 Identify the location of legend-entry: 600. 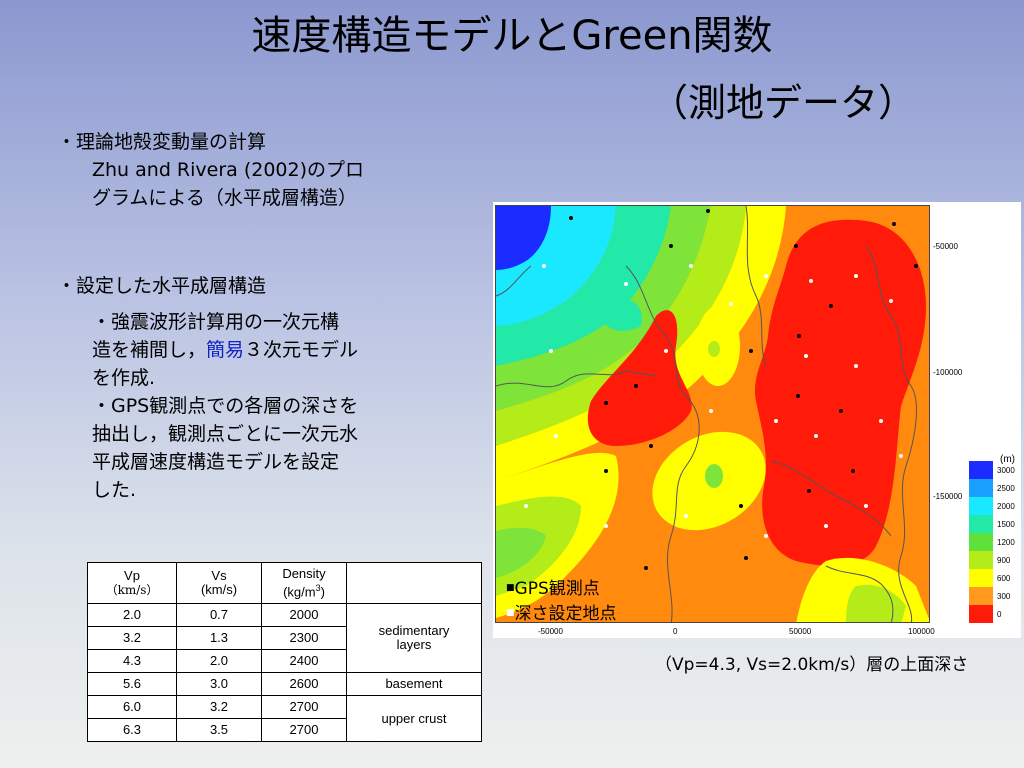
(994, 578).